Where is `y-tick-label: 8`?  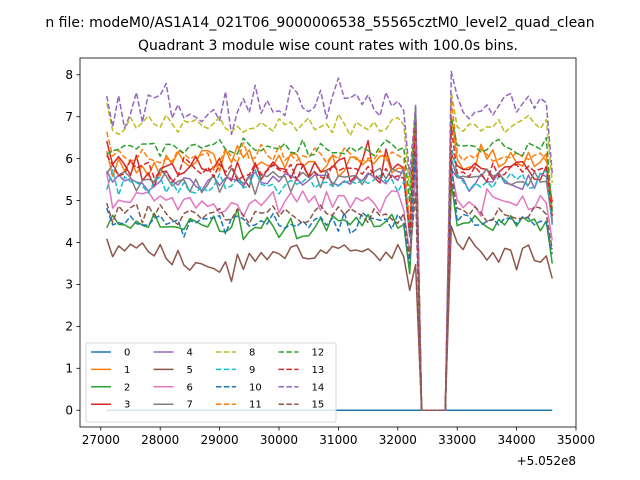 y-tick-label: 8 is located at coordinates (69, 75).